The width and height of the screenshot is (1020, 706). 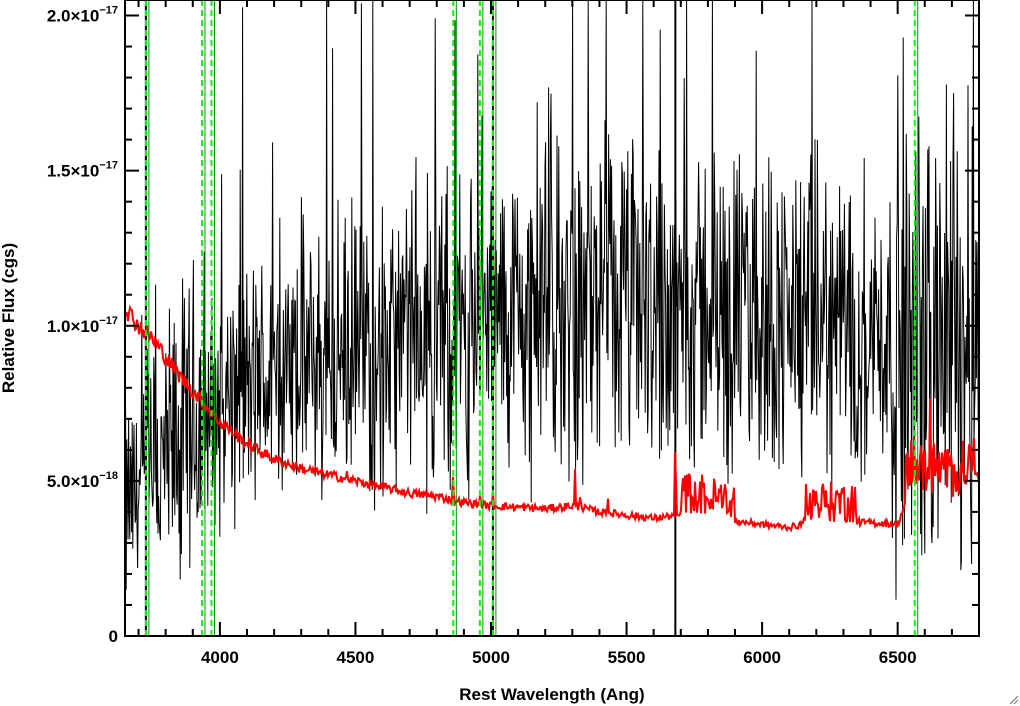 What do you see at coordinates (1014, 700) in the screenshot?
I see `resize-grip-icon` at bounding box center [1014, 700].